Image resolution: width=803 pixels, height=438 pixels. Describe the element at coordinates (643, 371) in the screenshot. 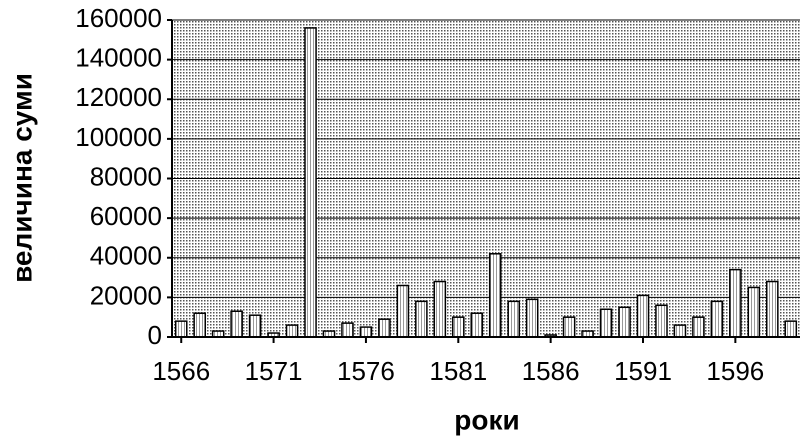

I see `x-tick-label: 1591` at that location.